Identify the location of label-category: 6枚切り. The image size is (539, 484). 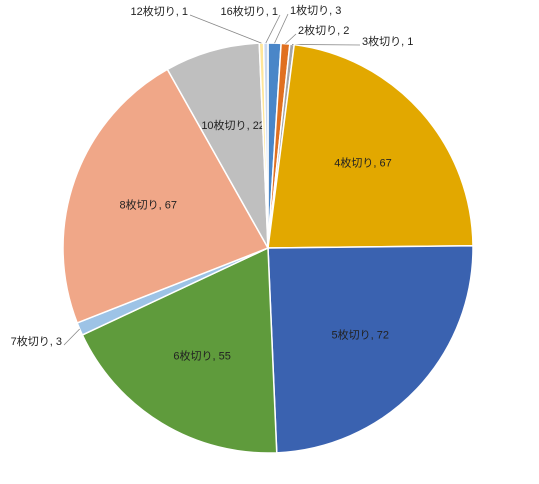
(192, 356).